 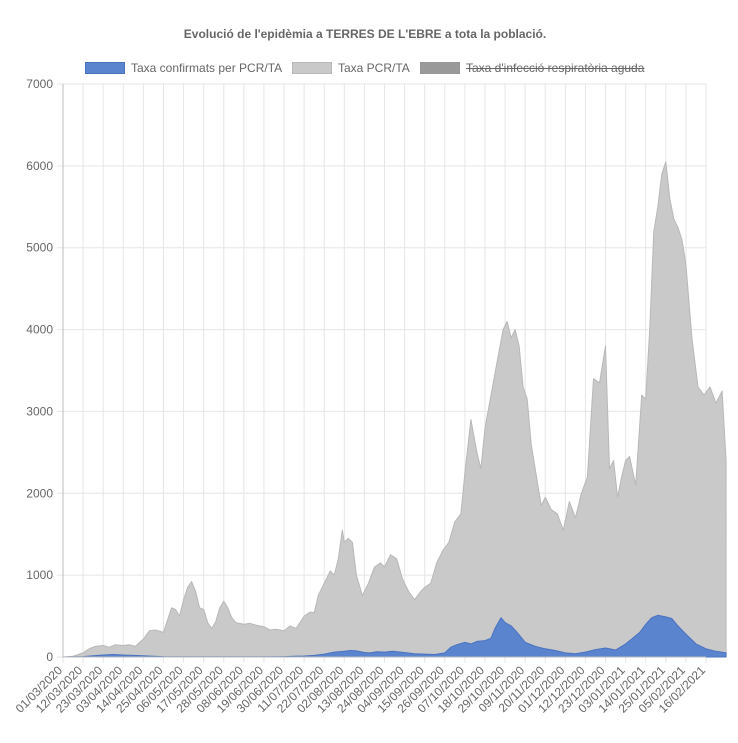 What do you see at coordinates (39, 166) in the screenshot?
I see `y-tick-label: 6000` at bounding box center [39, 166].